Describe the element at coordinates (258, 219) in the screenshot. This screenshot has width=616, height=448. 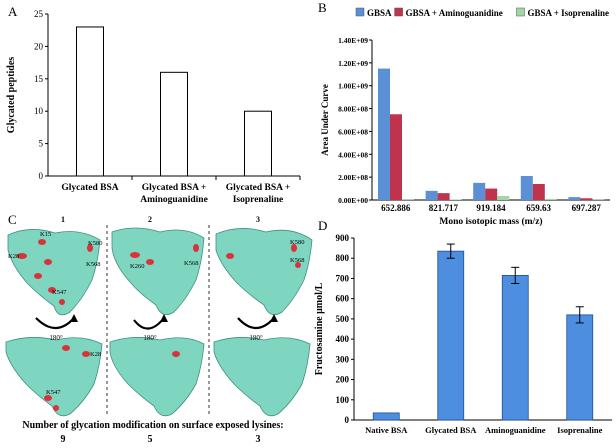
I see `structure-column-3-label: 3` at that location.